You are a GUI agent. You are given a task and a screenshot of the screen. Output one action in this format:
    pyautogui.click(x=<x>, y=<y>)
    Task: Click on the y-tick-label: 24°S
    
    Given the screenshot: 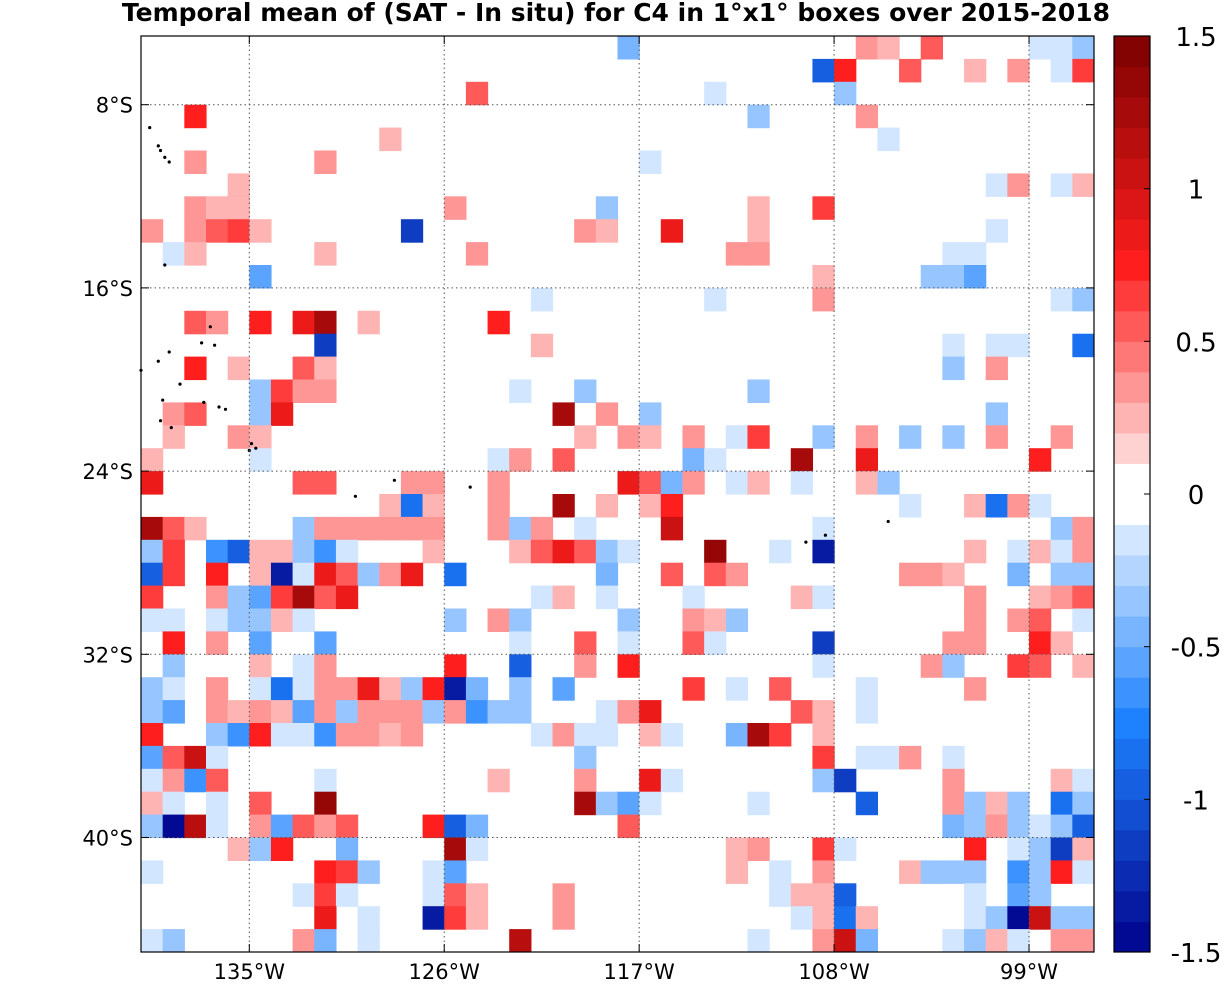 What is the action you would take?
    pyautogui.click(x=107, y=472)
    